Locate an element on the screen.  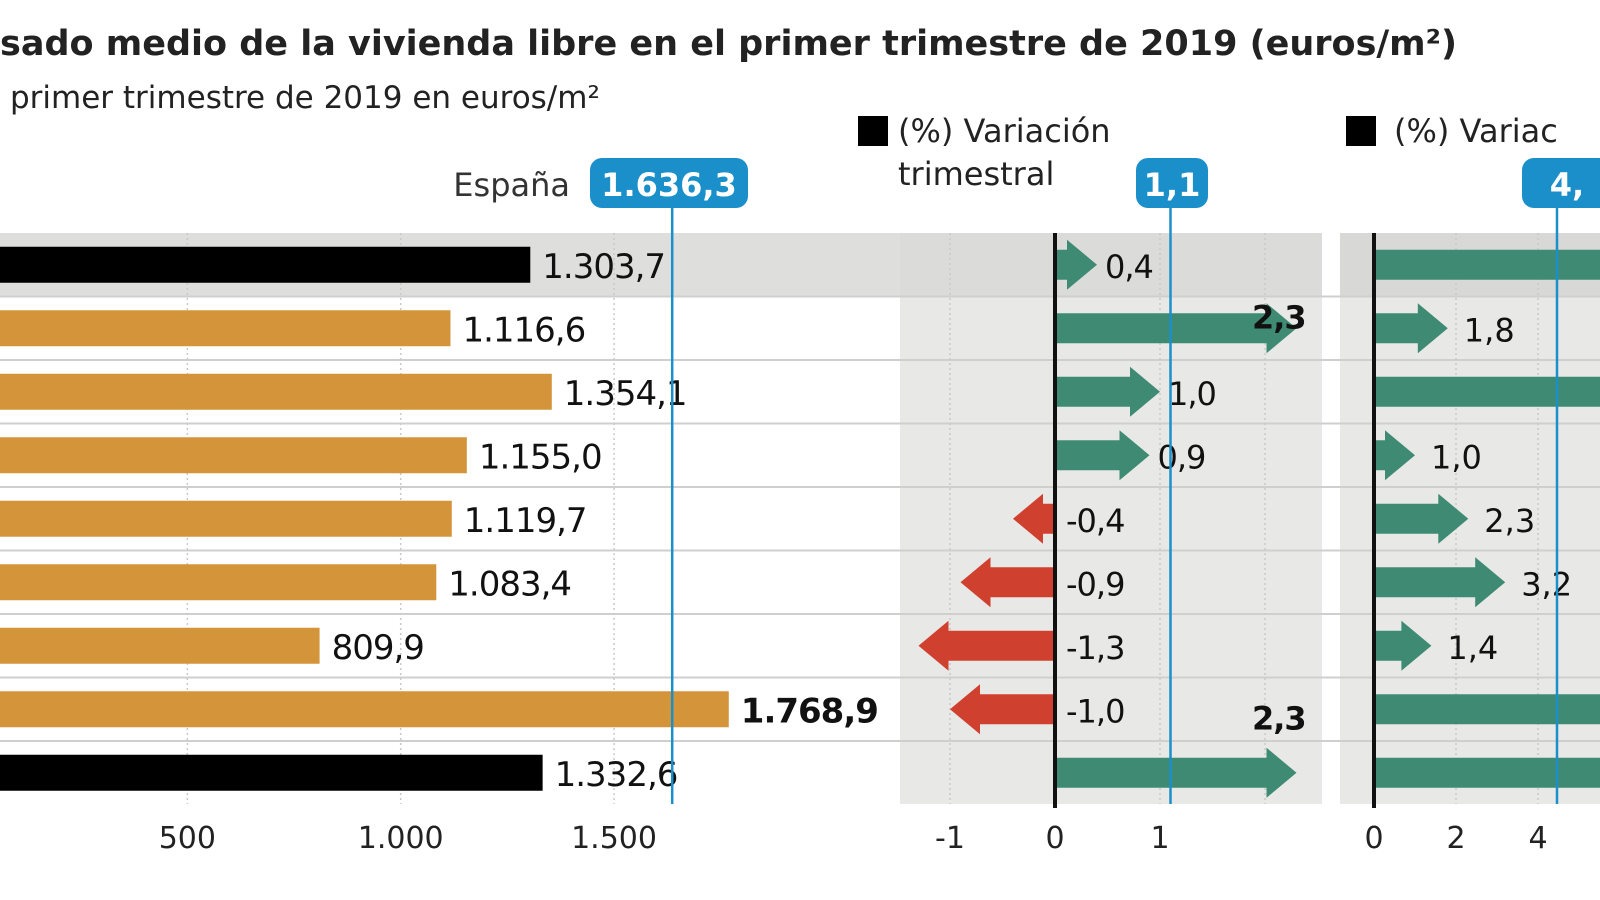
variation-reference-badge-label: 1,1 is located at coordinates (1172, 185).